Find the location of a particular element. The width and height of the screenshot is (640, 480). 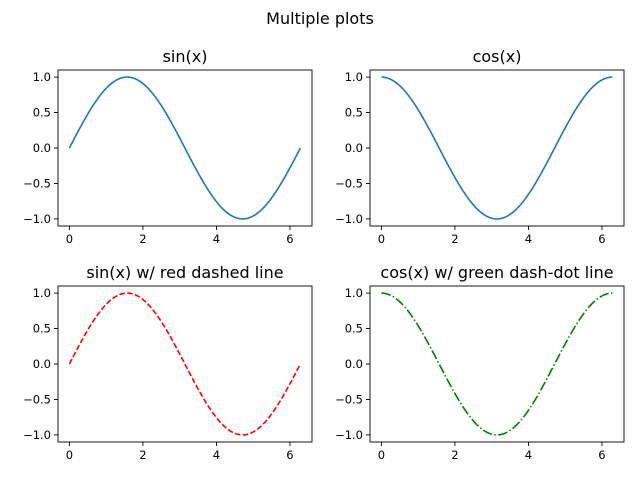

subplot-title: sin(x) is located at coordinates (185, 56).